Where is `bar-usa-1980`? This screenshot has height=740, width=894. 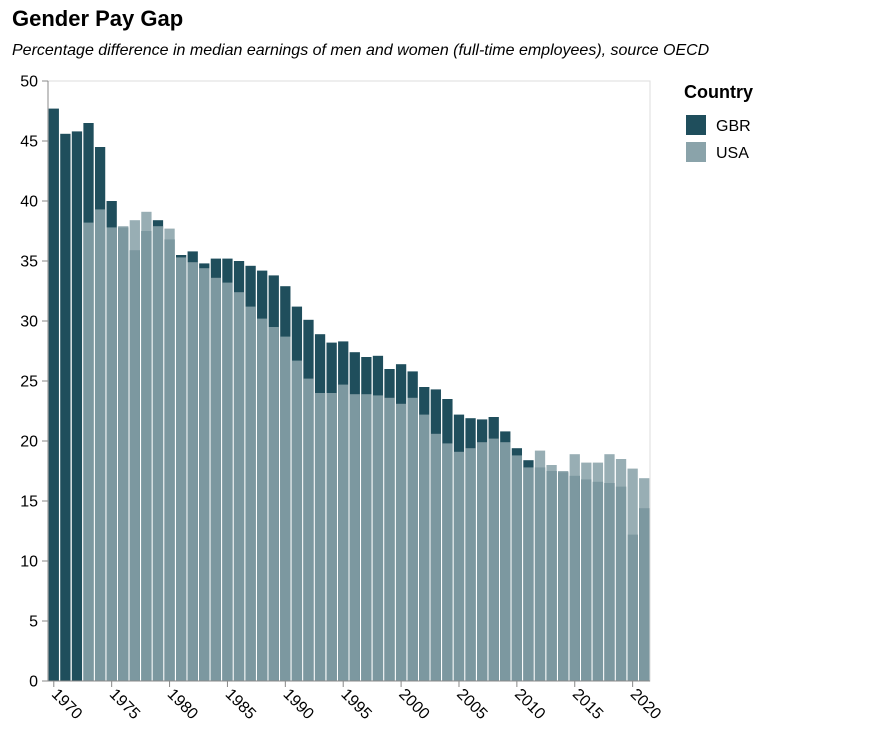 bar-usa-1980 is located at coordinates (169, 454).